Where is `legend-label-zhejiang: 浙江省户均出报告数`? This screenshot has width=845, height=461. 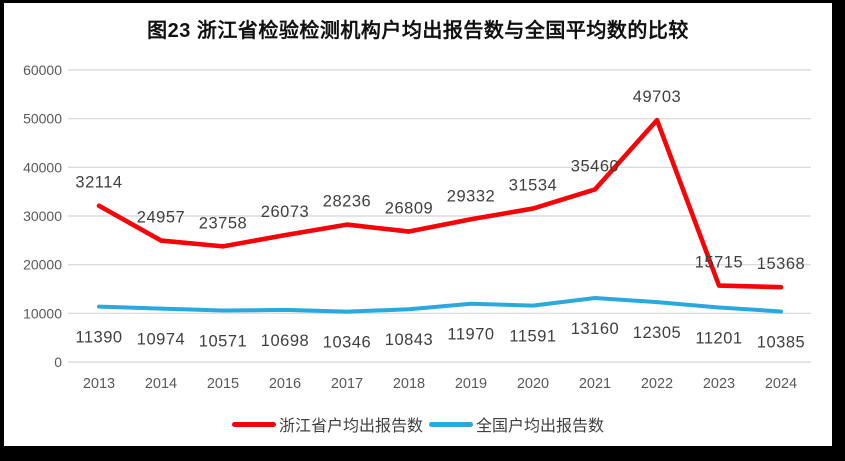
legend-label-zhejiang: 浙江省户均出报告数 is located at coordinates (350, 426).